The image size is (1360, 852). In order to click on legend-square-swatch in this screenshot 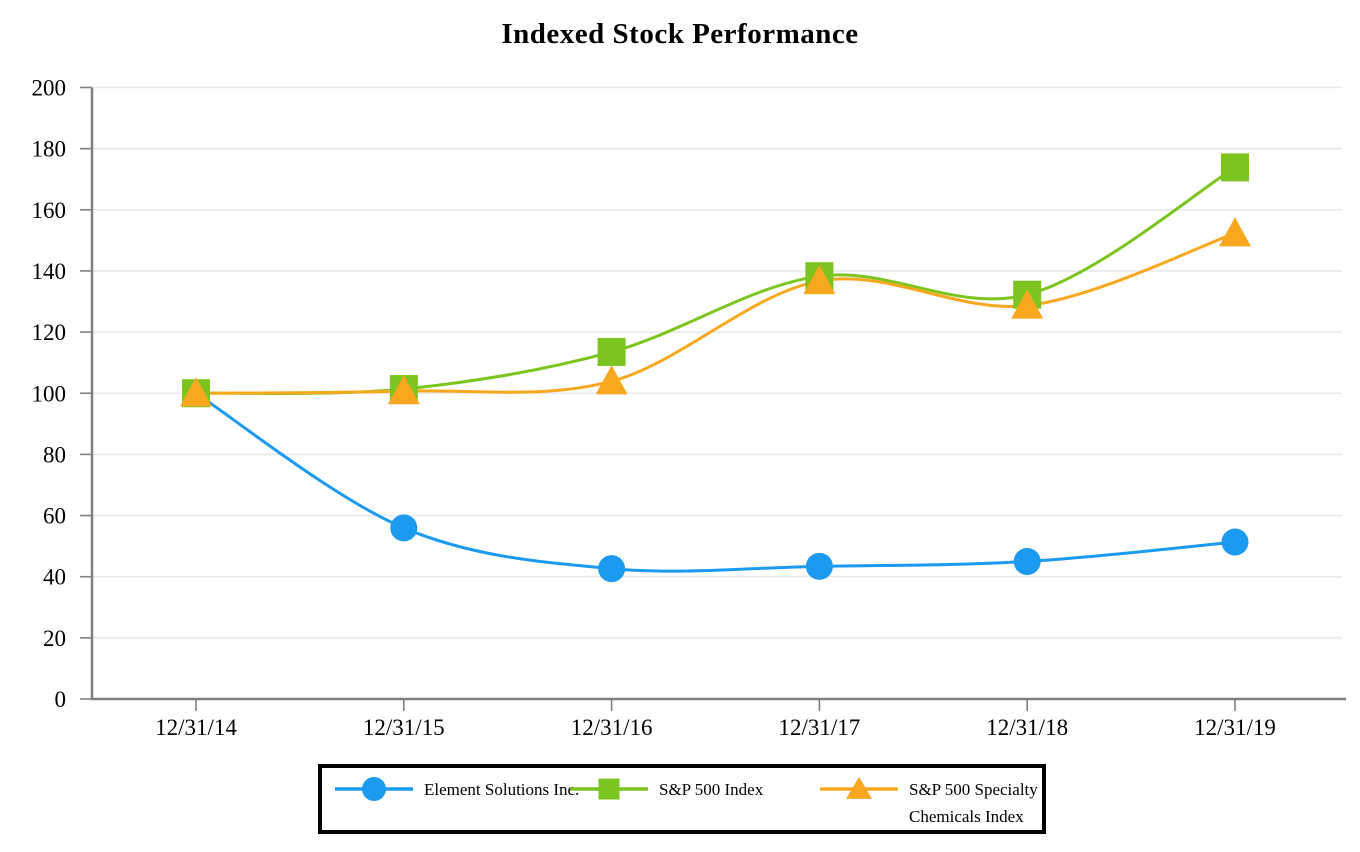, I will do `click(609, 789)`.